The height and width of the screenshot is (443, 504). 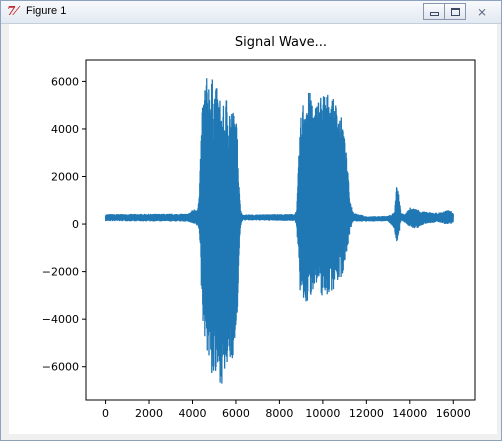 I want to click on window-controls: ⨯, so click(x=461, y=12).